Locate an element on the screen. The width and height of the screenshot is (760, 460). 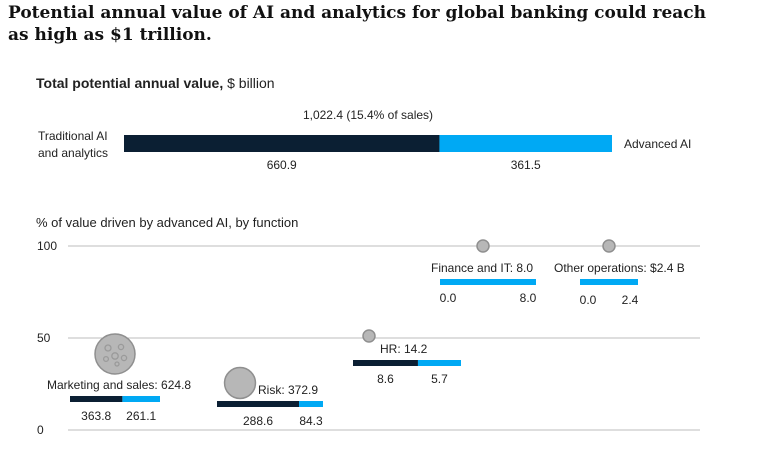
total-bar-title-bold: Total potential annual value, is located at coordinates (129, 83).